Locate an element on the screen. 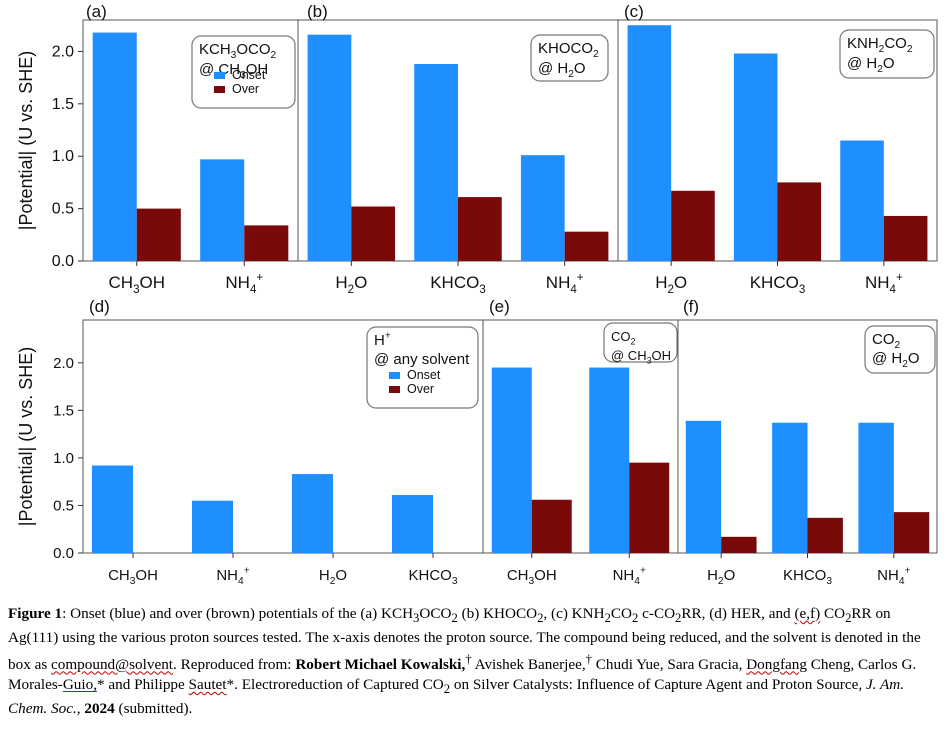  caption-text: compound@solvent is located at coordinates (112, 664).